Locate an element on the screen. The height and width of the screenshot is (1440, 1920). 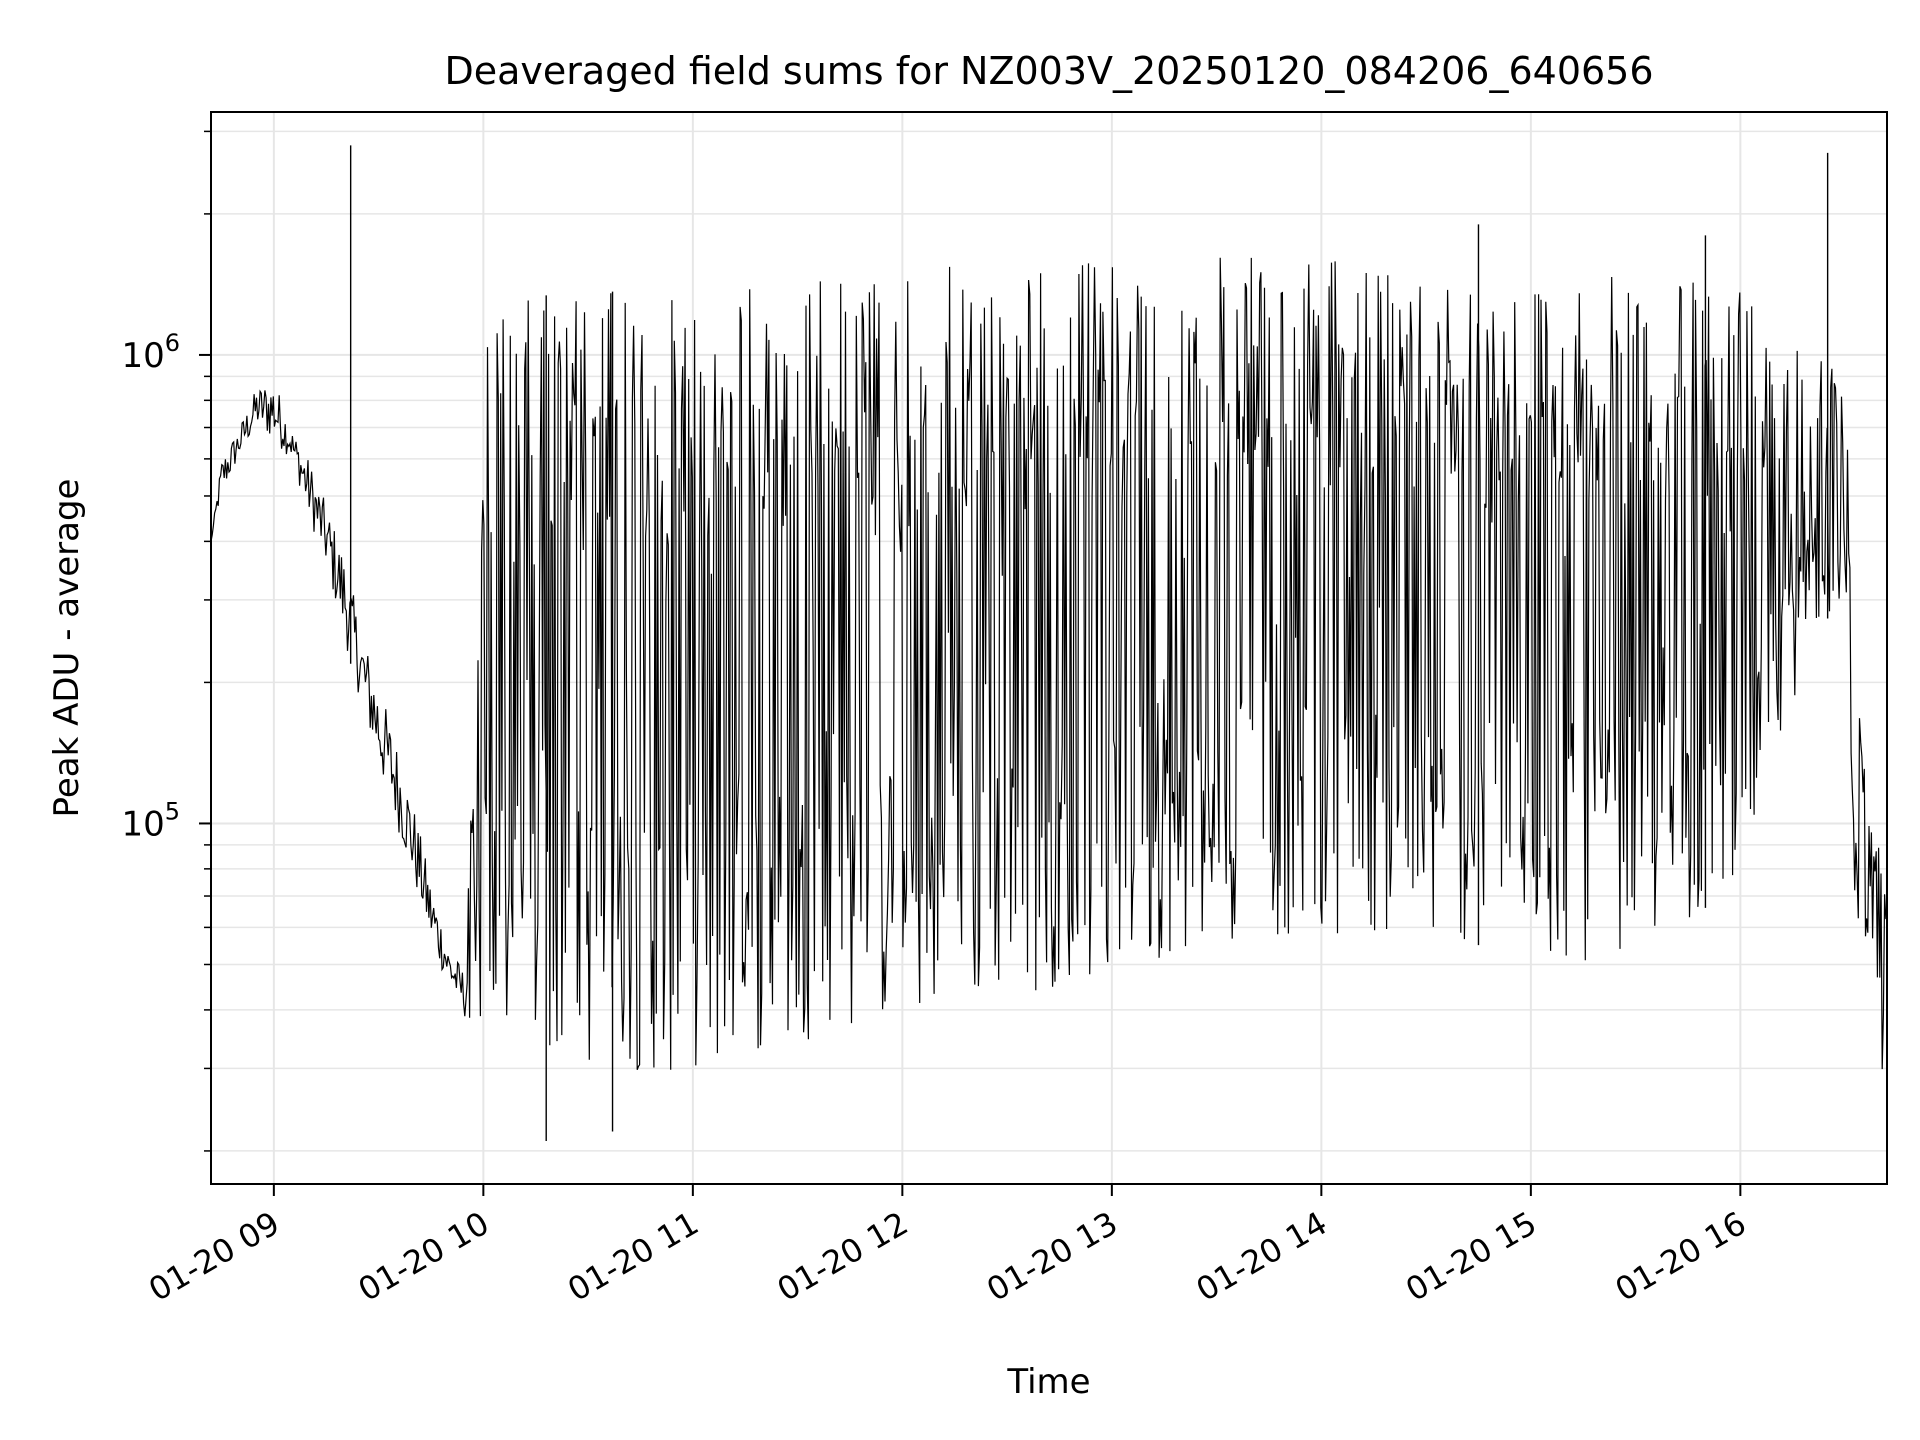
y-tick-label: 10⁶ is located at coordinates (150, 352).